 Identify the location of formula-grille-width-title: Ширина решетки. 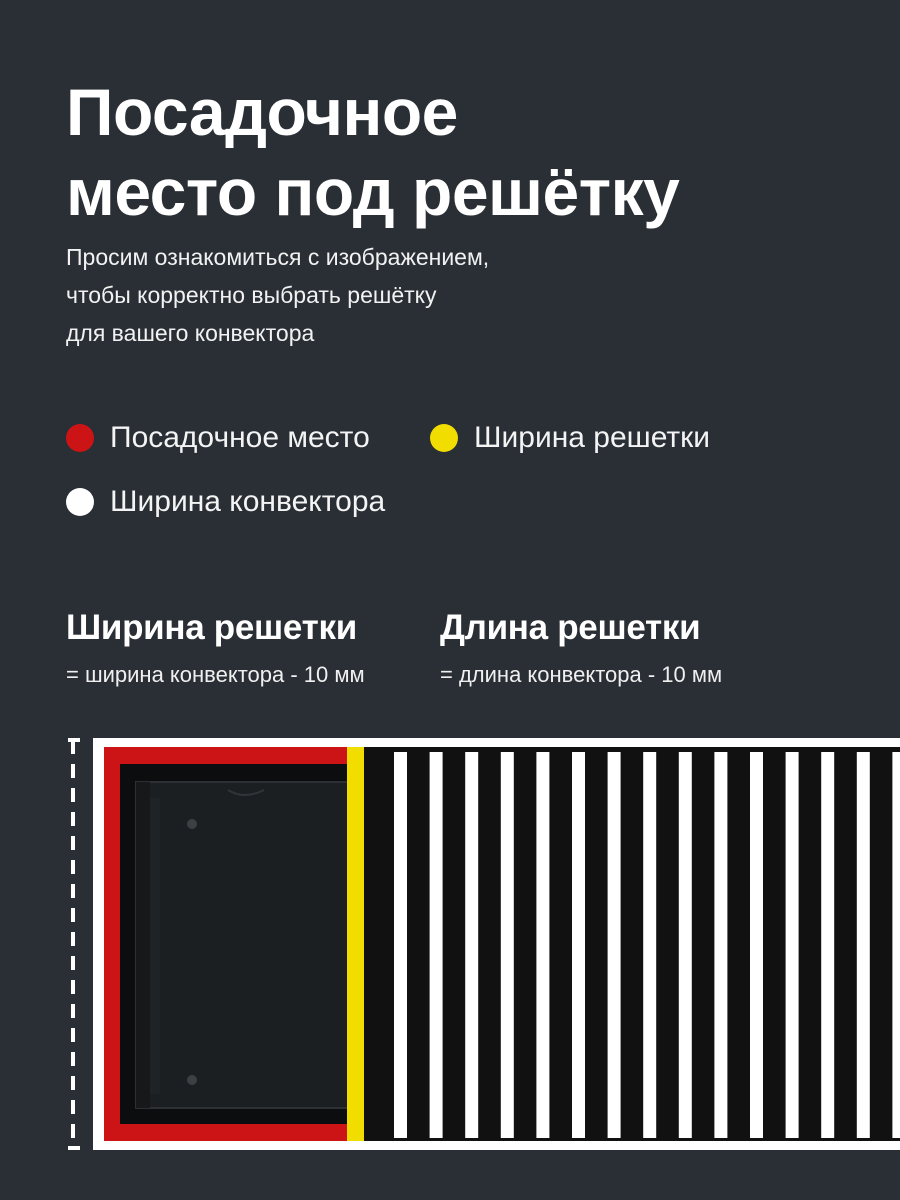
(211, 627).